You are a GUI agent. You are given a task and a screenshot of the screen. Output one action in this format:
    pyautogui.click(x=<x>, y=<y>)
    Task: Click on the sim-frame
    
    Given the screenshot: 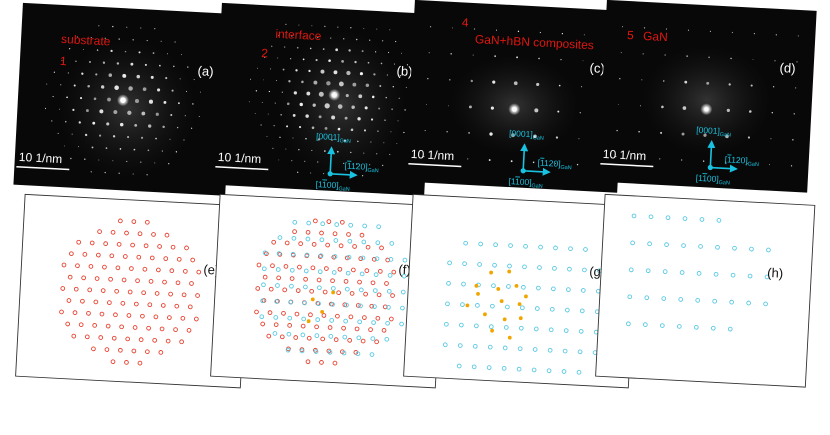 What is the action you would take?
    pyautogui.click(x=705, y=290)
    